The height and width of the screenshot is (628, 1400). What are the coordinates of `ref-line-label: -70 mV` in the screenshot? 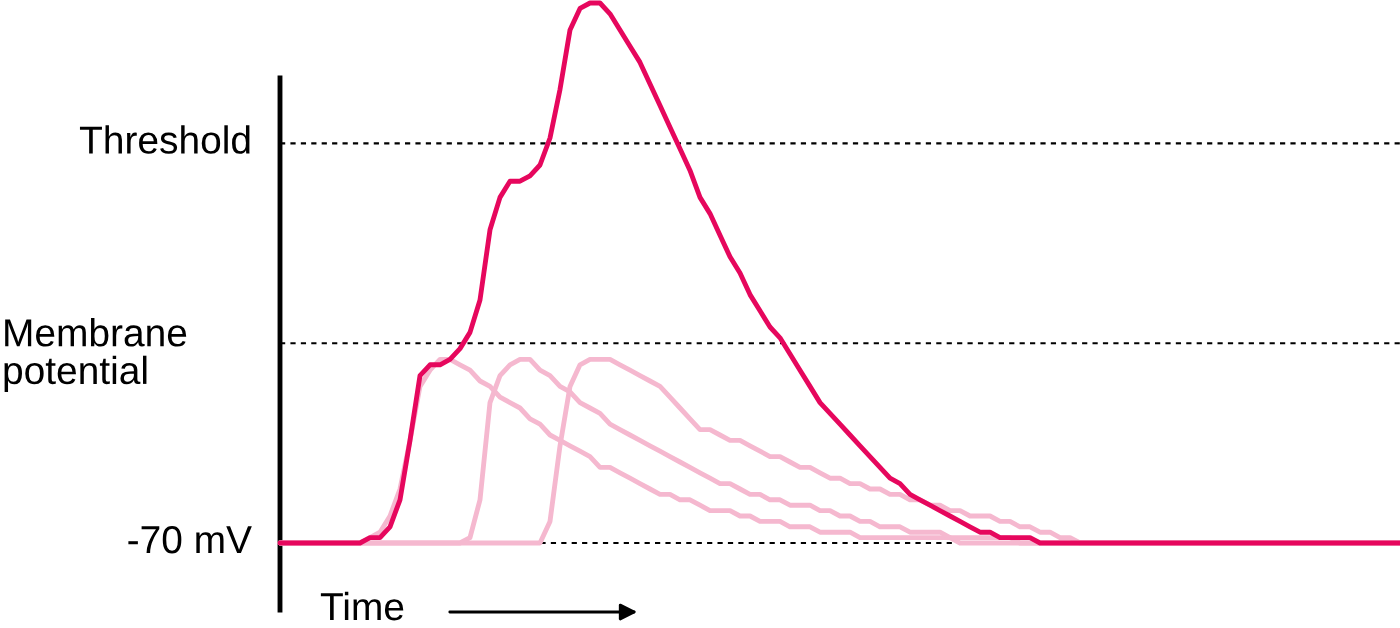 It's located at (190, 539).